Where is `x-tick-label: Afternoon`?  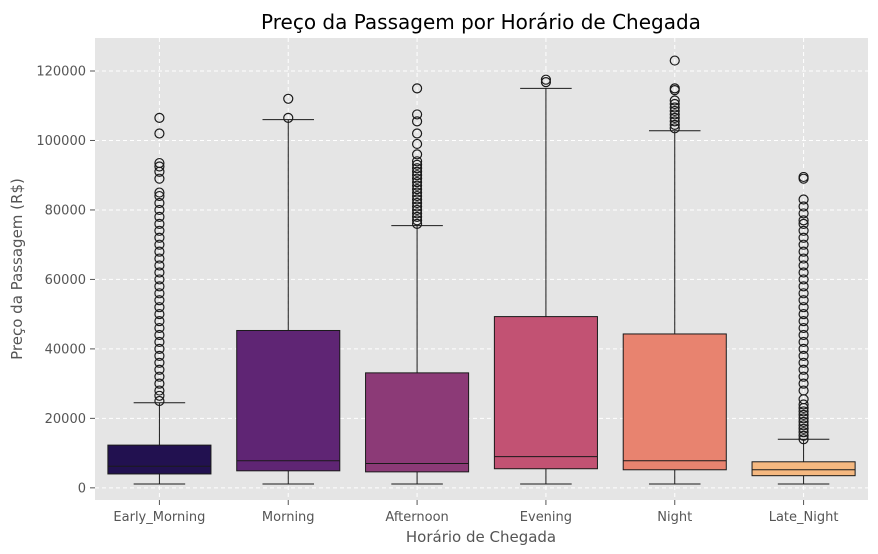 x-tick-label: Afternoon is located at coordinates (416, 517).